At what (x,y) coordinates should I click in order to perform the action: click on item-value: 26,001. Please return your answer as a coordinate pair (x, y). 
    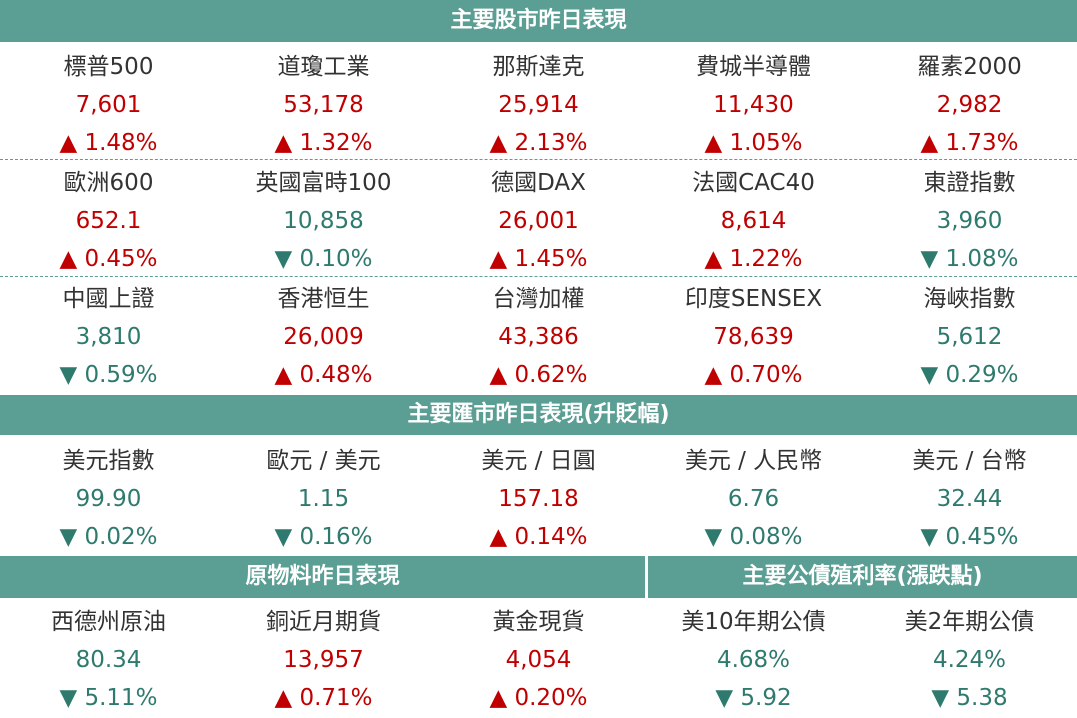
    Looking at the image, I should click on (538, 221).